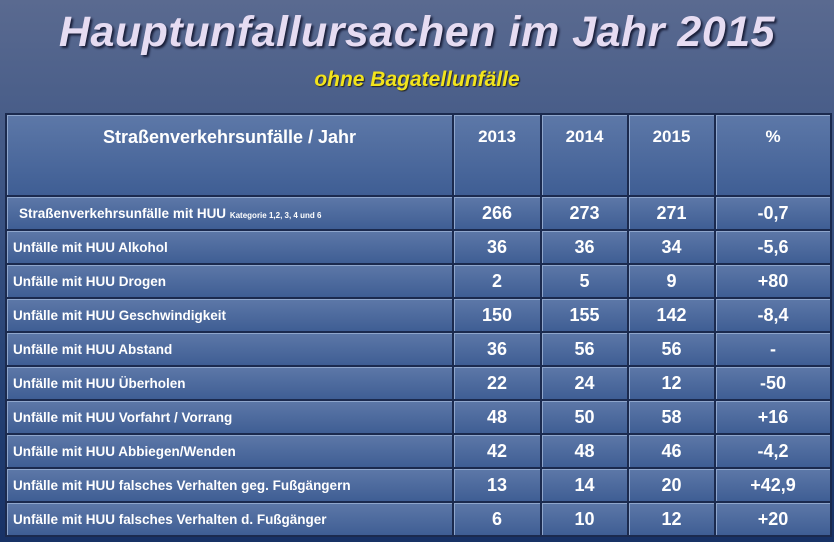 The width and height of the screenshot is (834, 542). What do you see at coordinates (417, 79) in the screenshot?
I see `subtitle: ohne Bagatellunfälle` at bounding box center [417, 79].